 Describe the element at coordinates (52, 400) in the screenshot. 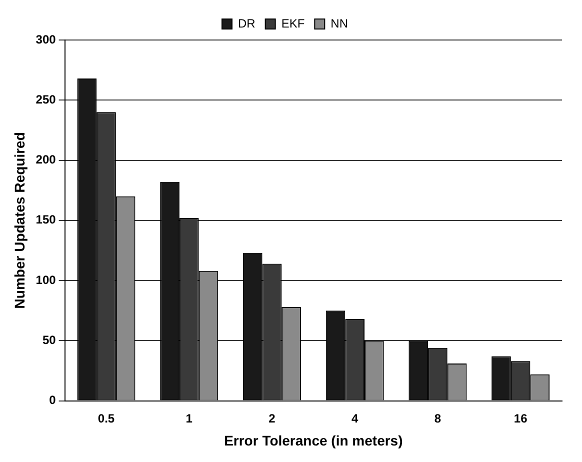

I see `y-tick-label: 0` at that location.